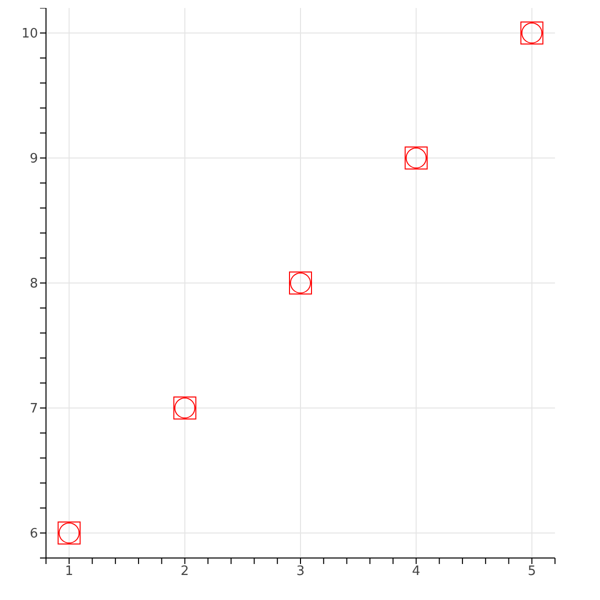  What do you see at coordinates (300, 572) in the screenshot?
I see `x-tick-label: 3` at bounding box center [300, 572].